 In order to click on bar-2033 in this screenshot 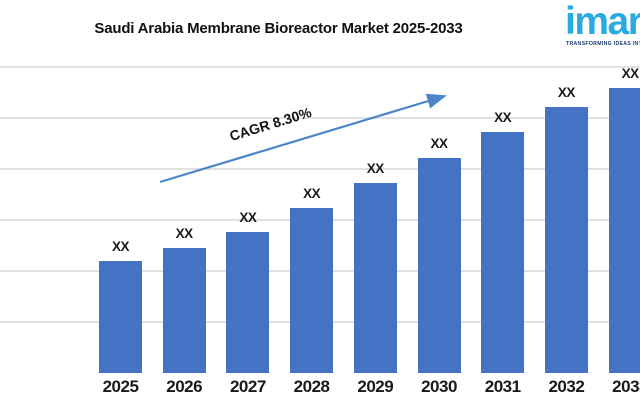, I will do `click(624, 230)`.